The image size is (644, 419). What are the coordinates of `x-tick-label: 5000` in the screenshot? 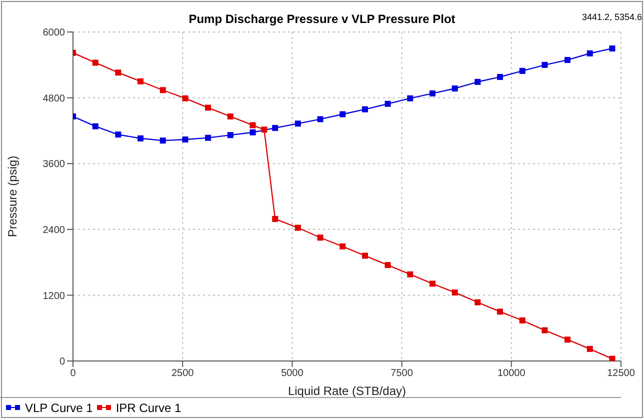 It's located at (292, 374).